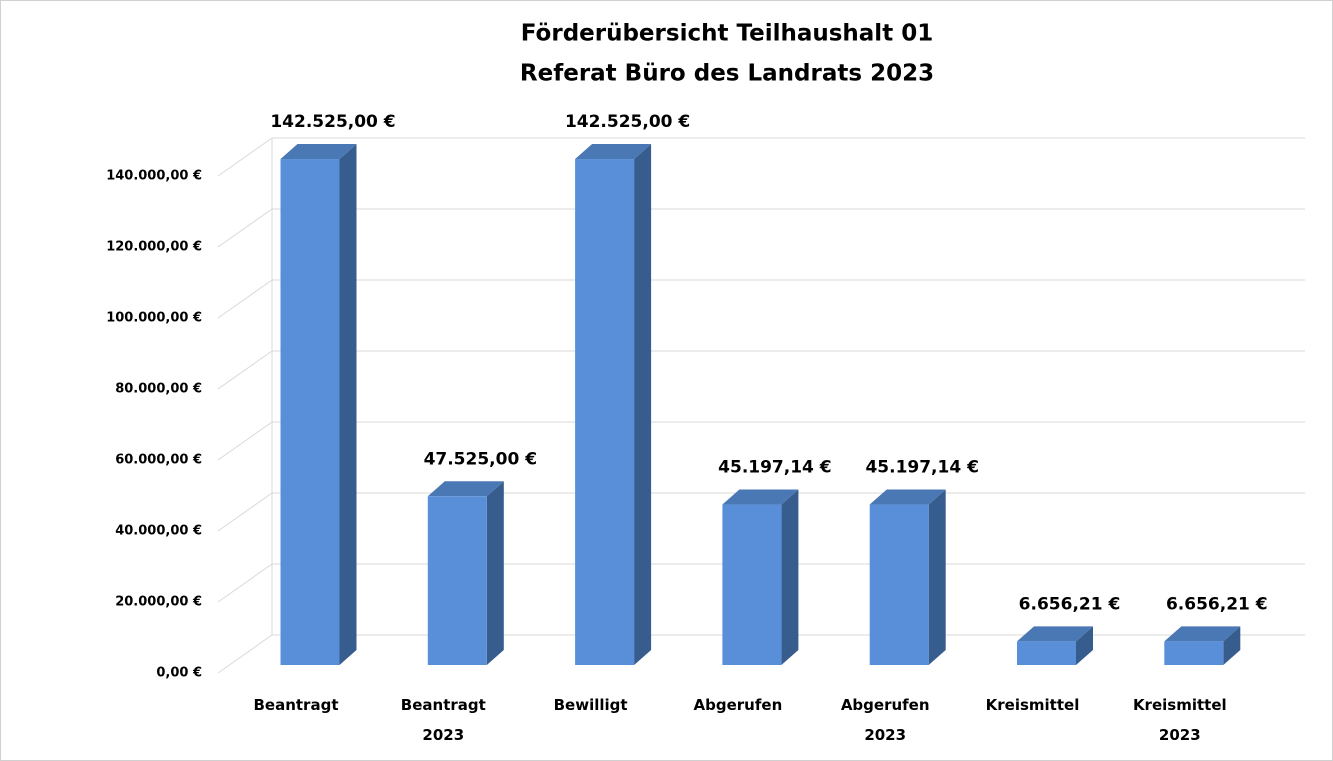 Image resolution: width=1333 pixels, height=761 pixels. I want to click on y-tick-label: 80.000,00 €, so click(158, 389).